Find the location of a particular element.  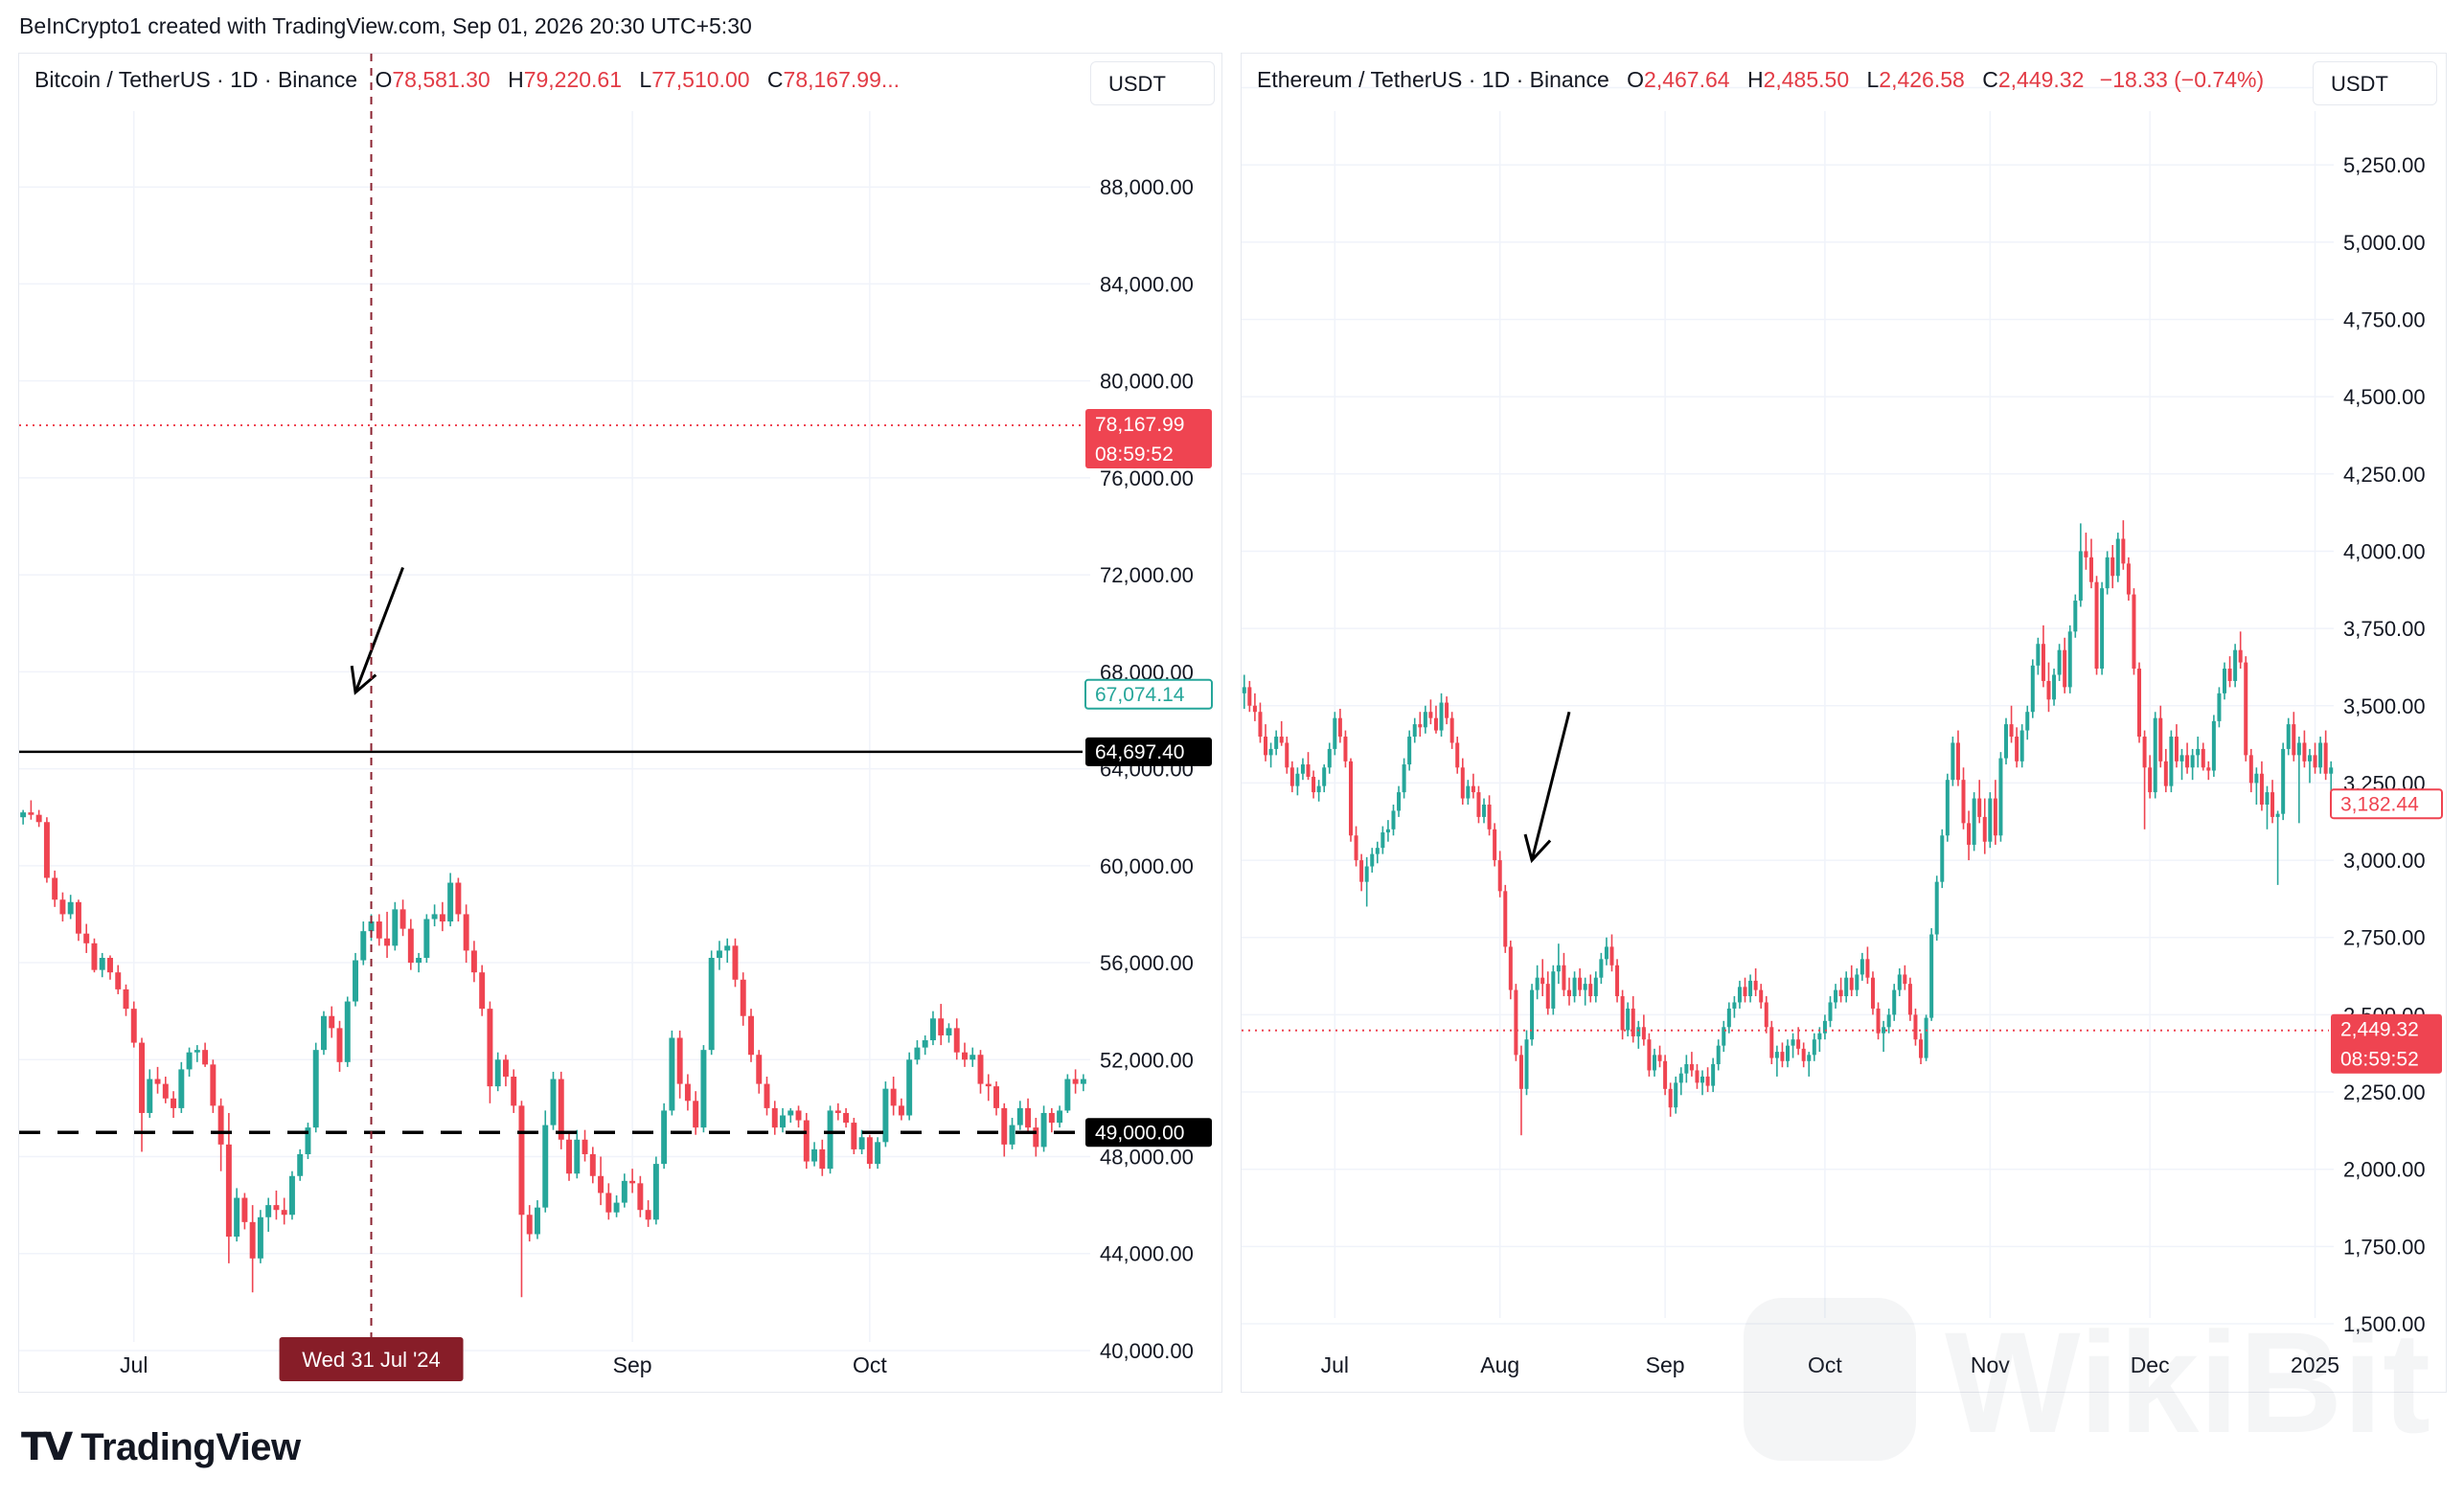

btc-green-price-label: 67,074.14 is located at coordinates (1148, 694).